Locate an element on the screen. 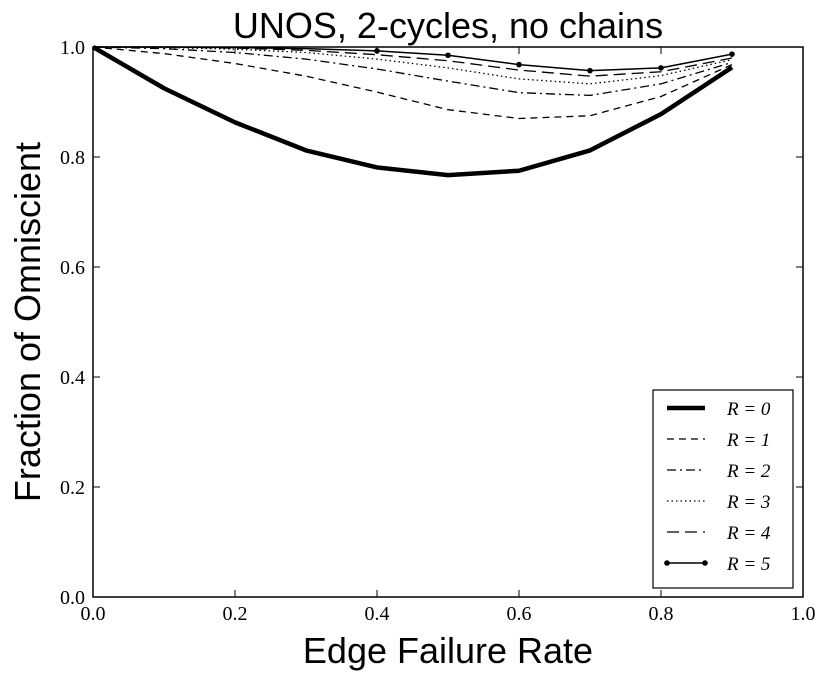  y-tick-label: 1.0 is located at coordinates (72, 48).